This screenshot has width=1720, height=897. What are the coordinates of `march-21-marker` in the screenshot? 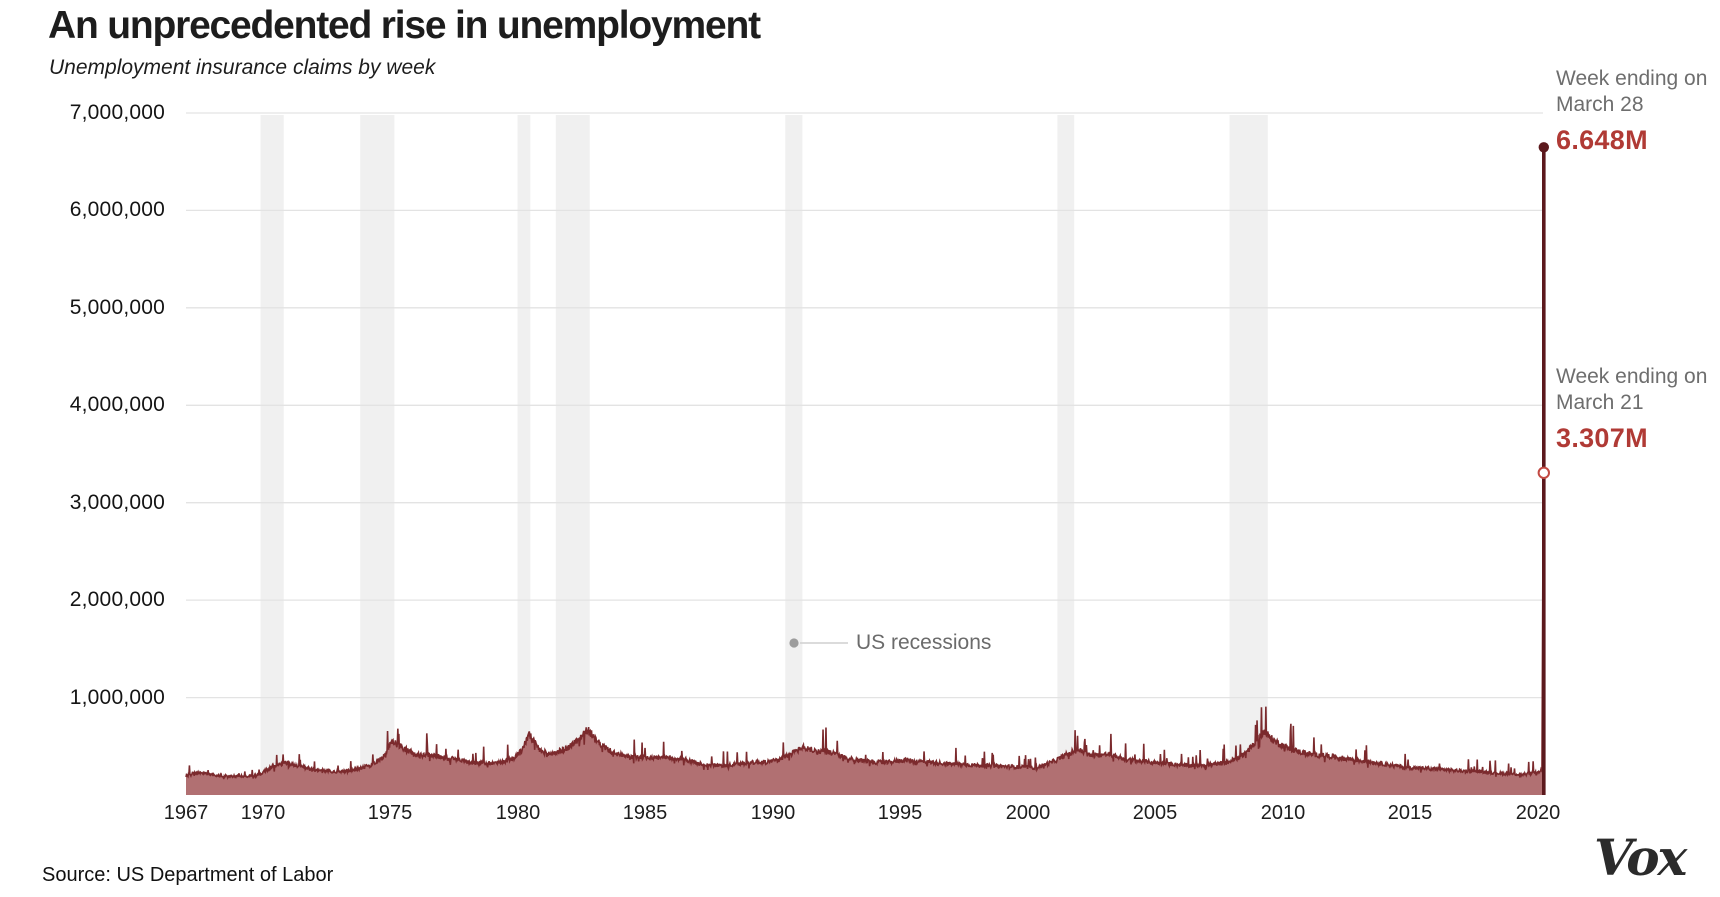 It's located at (1544, 472).